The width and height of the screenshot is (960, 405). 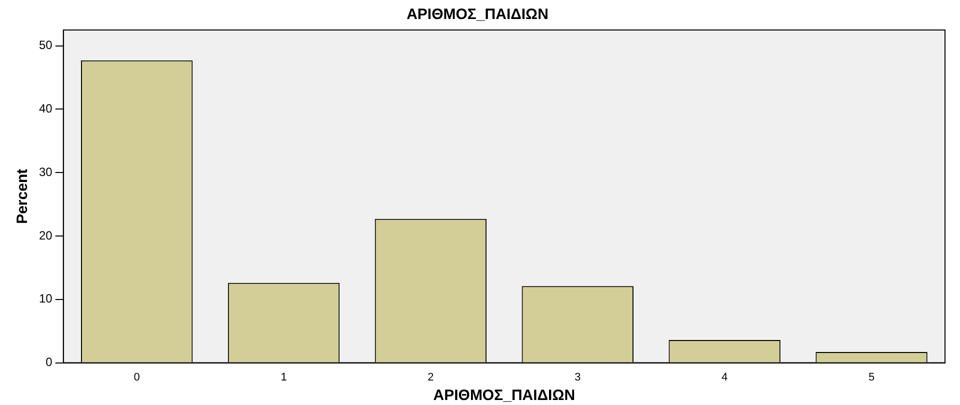 What do you see at coordinates (49, 362) in the screenshot?
I see `y-tick-label: 0` at bounding box center [49, 362].